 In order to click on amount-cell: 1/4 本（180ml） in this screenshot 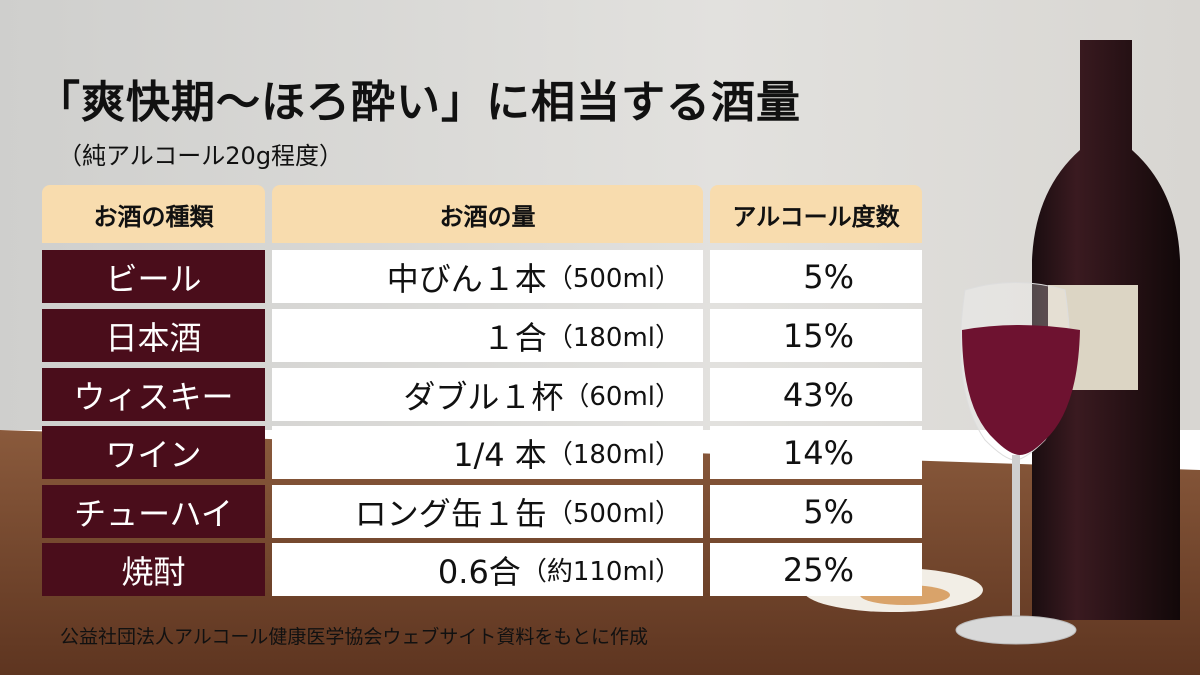, I will do `click(487, 452)`.